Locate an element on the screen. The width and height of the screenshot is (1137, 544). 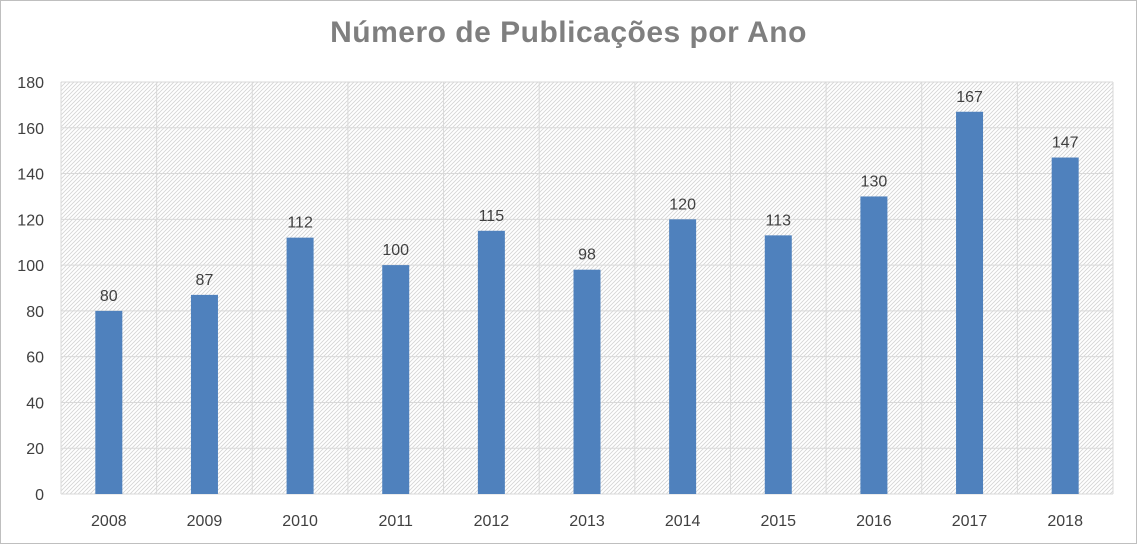
data-label-2009: 87 is located at coordinates (205, 280).